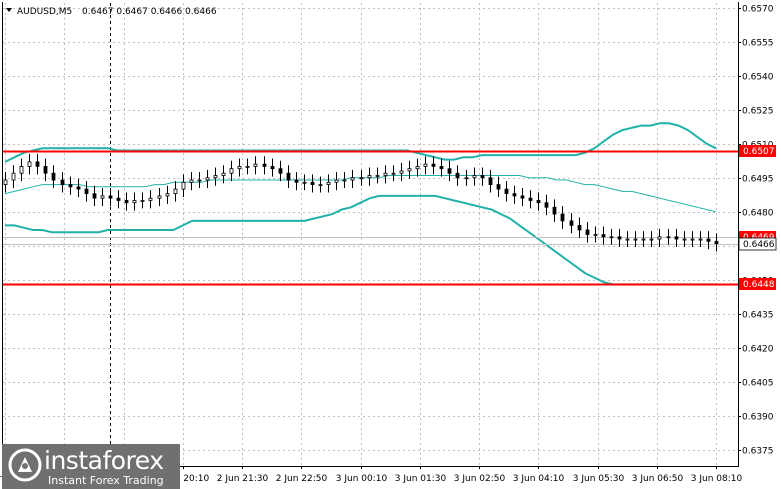 The image size is (781, 489). Describe the element at coordinates (362, 479) in the screenshot. I see `time-tick-label: 3 Jun 00:10` at that location.